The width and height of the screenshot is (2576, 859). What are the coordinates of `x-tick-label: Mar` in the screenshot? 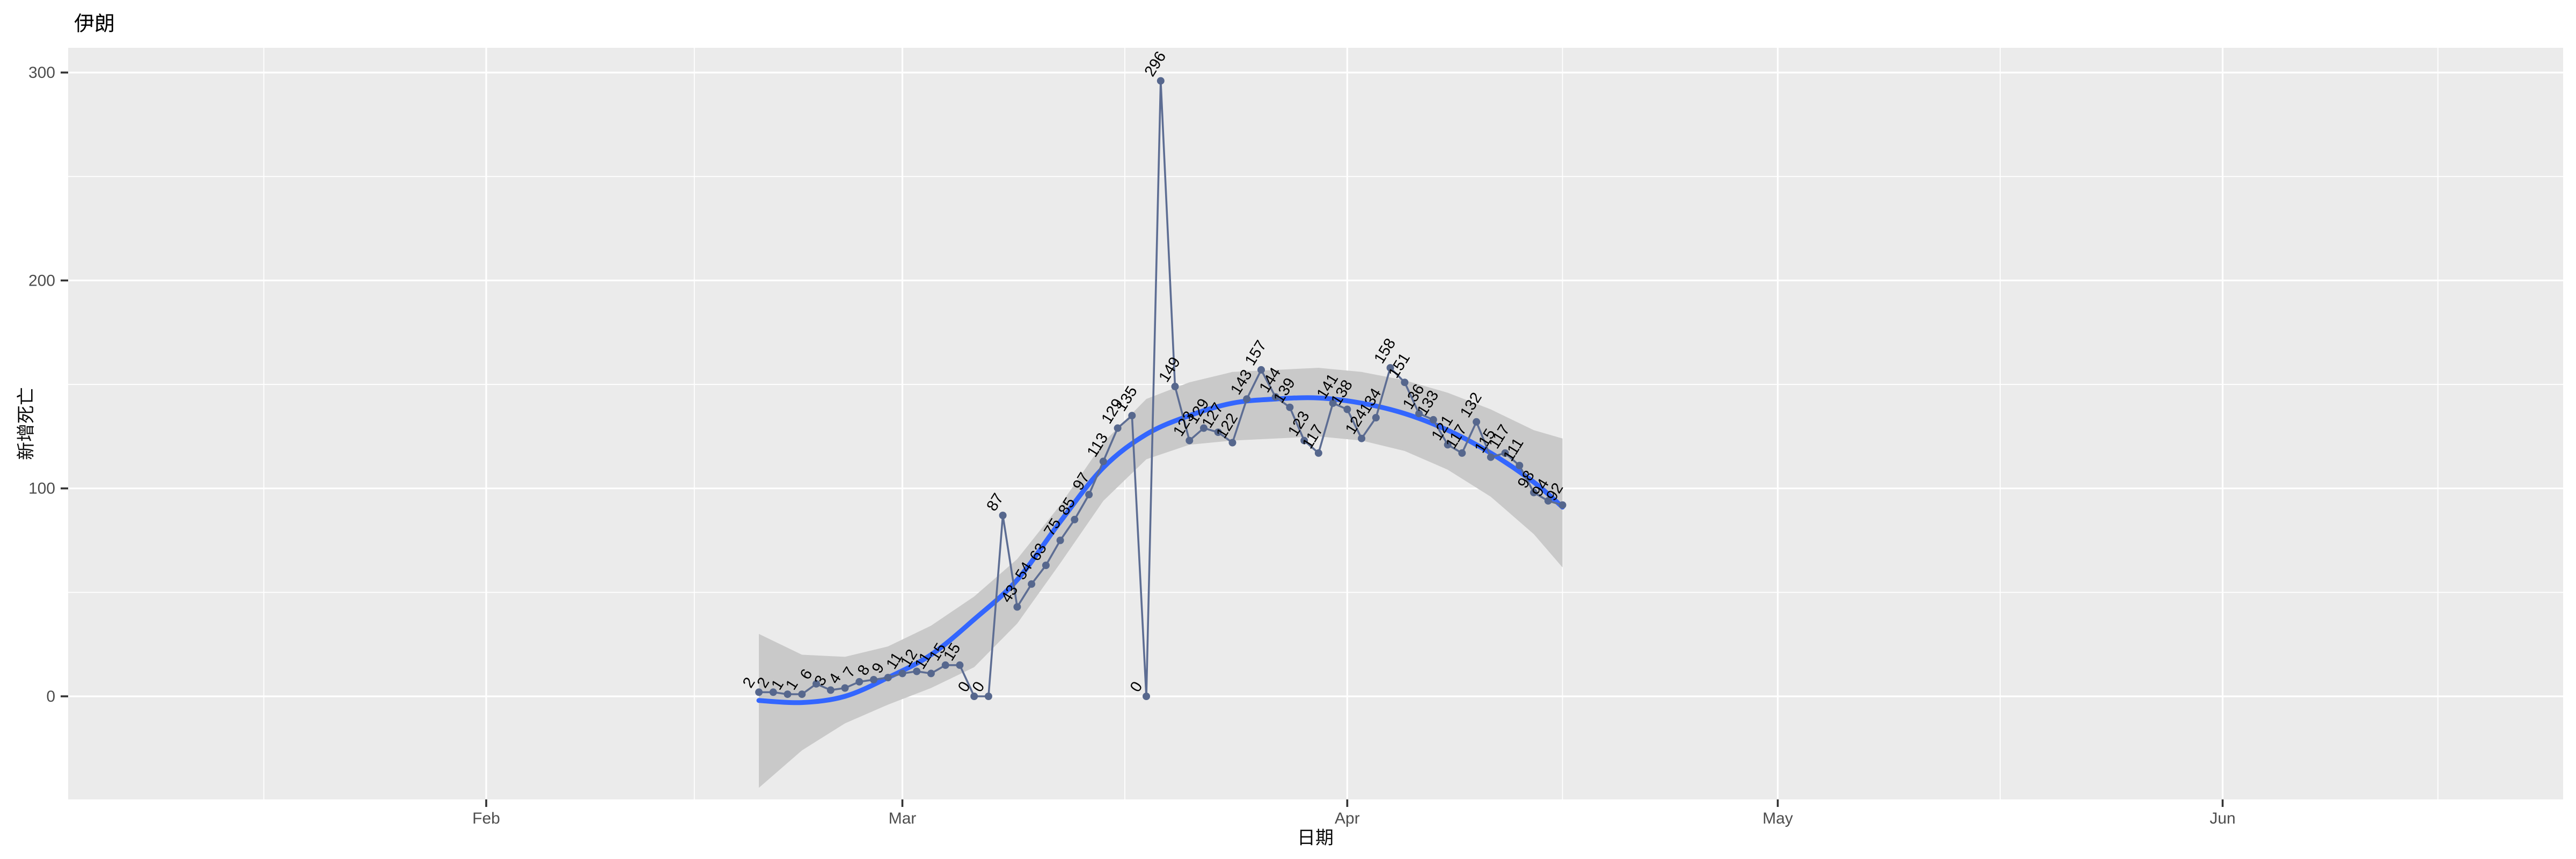 It's located at (903, 818).